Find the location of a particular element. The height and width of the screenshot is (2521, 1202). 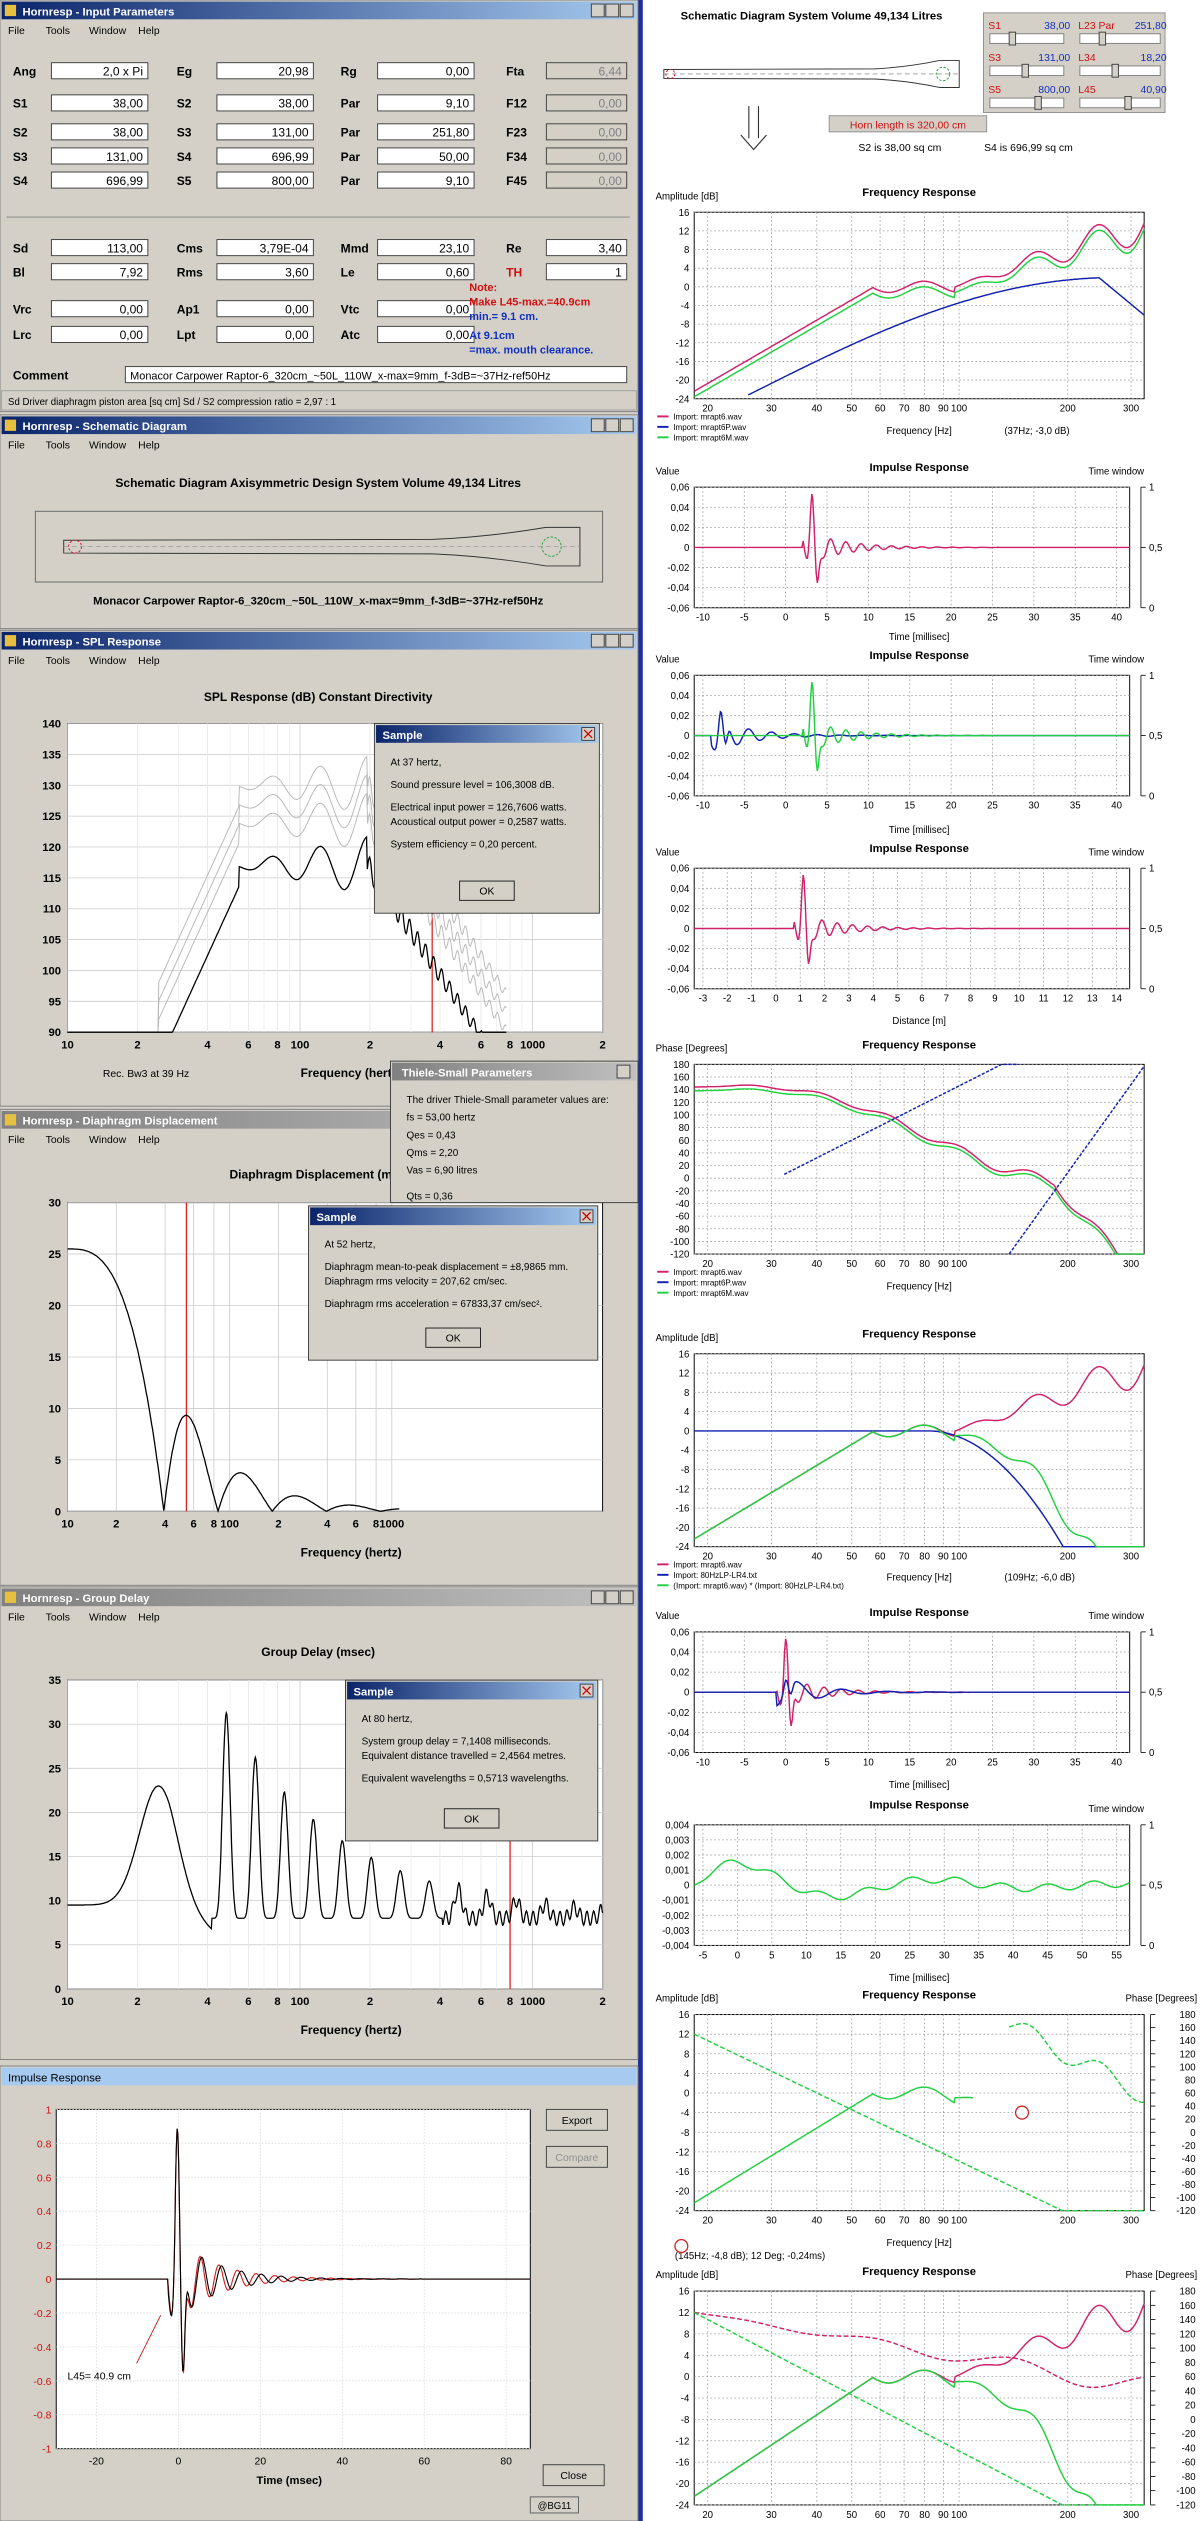

field-value: 20,98 is located at coordinates (293, 72).